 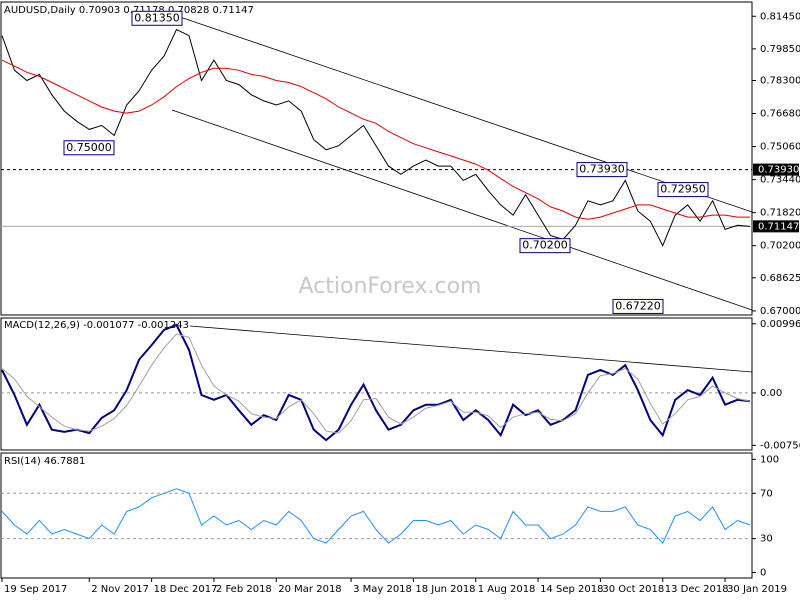 I want to click on price-level-label: 0.73930, so click(x=778, y=170).